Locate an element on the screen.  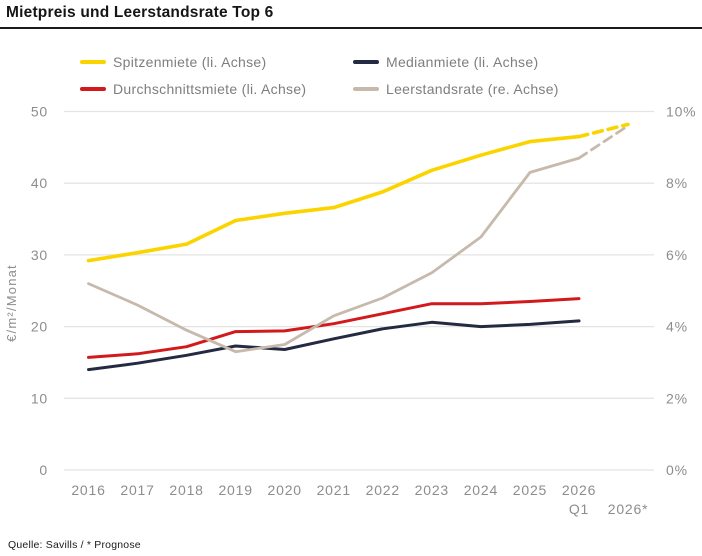
x-axis-tick-label: 2017 is located at coordinates (137, 490).